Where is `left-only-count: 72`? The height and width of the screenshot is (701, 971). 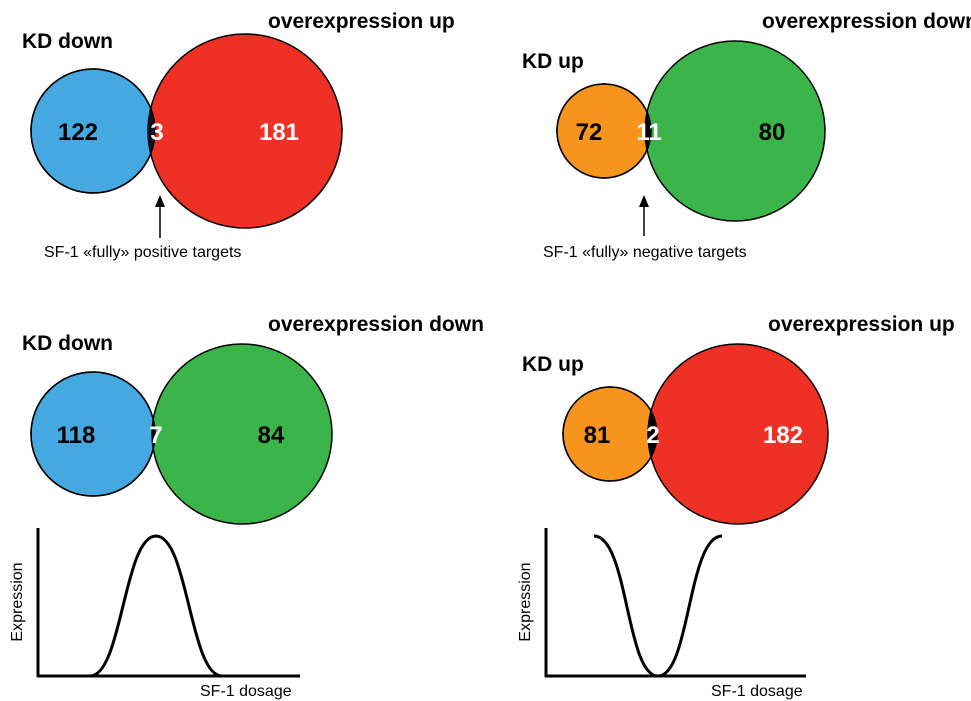
left-only-count: 72 is located at coordinates (589, 132).